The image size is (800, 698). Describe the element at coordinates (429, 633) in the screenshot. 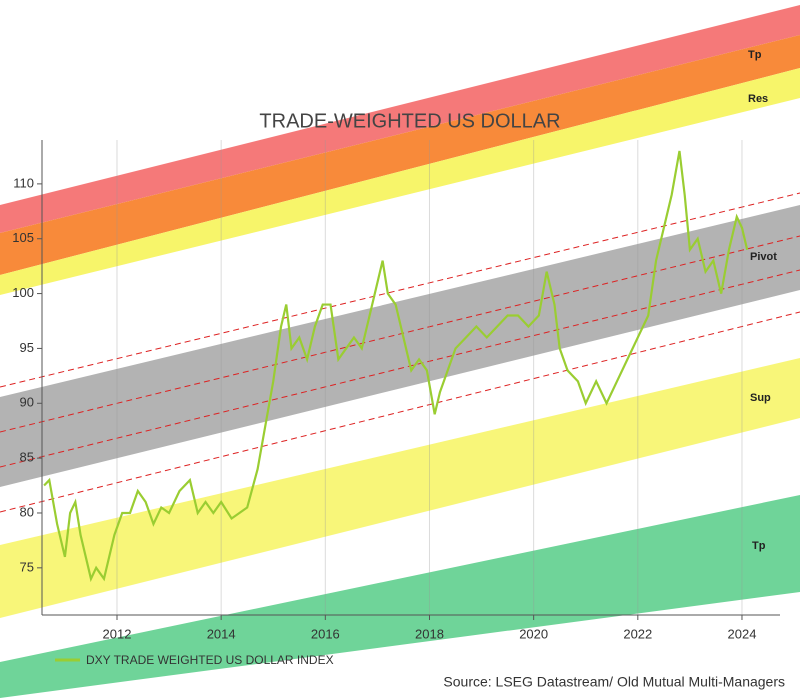

I see `x-tick-label: 2018` at that location.